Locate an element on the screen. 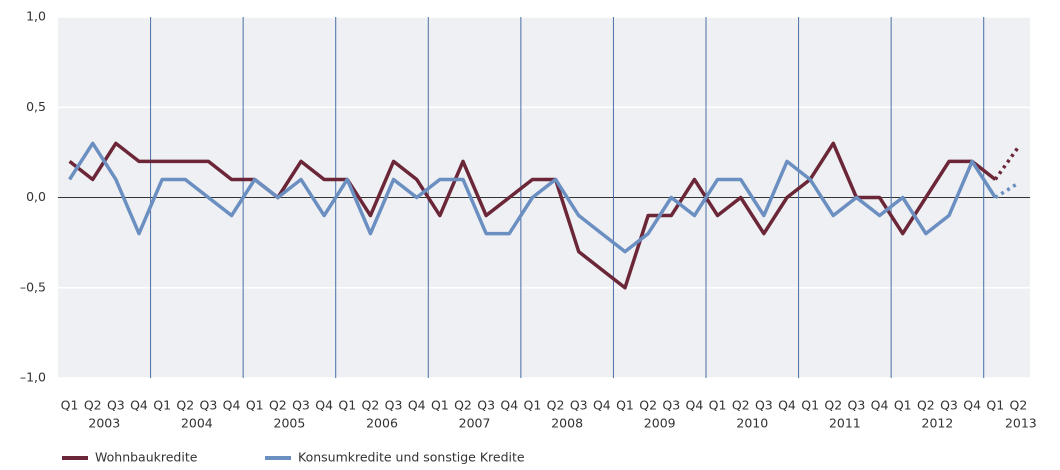  year-label: 2008 is located at coordinates (567, 423).